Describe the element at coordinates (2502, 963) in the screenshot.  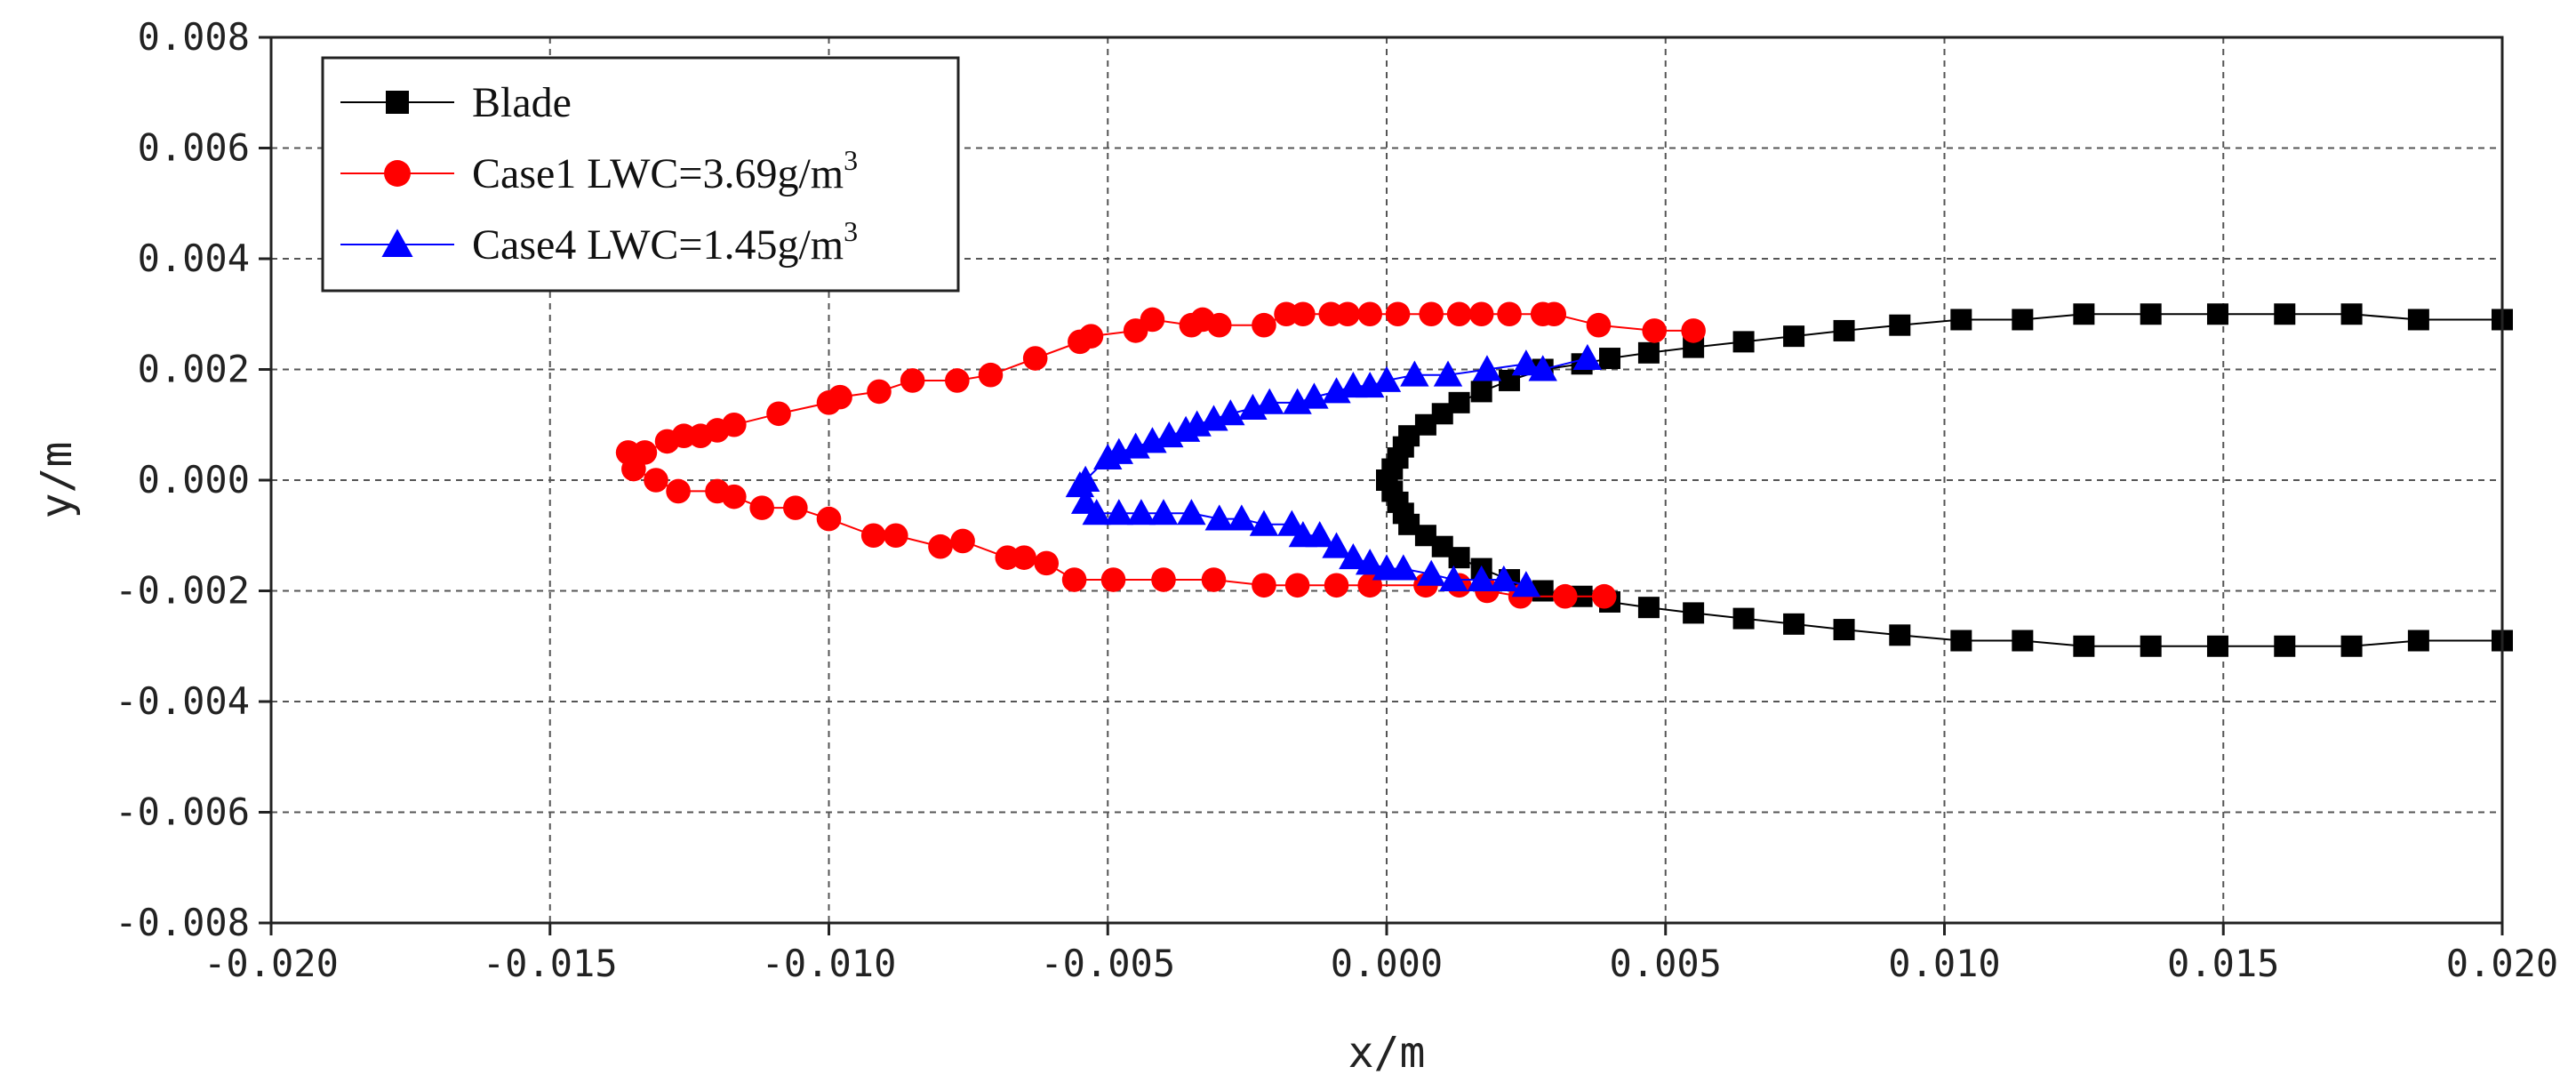
I see `x-tick-label: 0.020` at that location.